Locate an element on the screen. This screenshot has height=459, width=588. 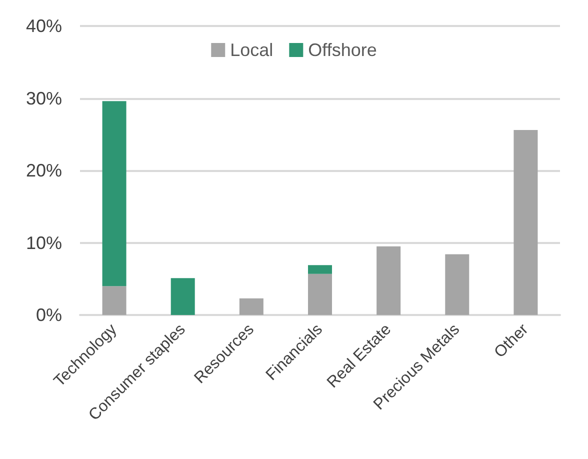
y-tick-label: 40% is located at coordinates (44, 26).